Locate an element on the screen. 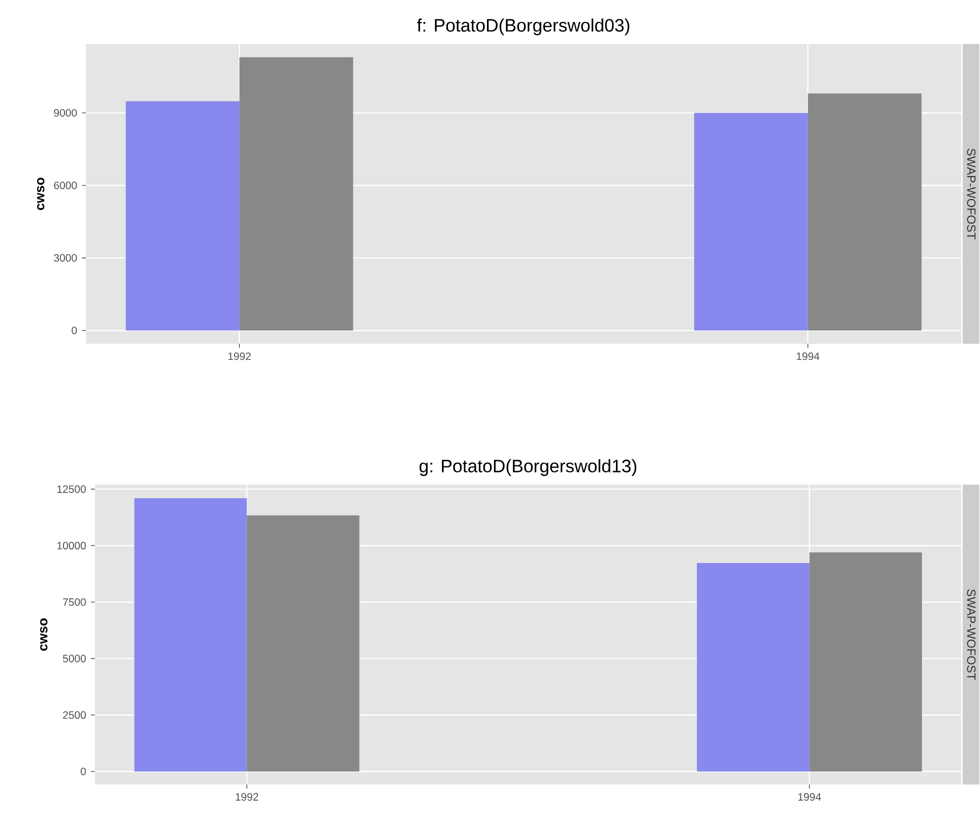 The image size is (980, 813). y-tick-label: 2500 is located at coordinates (74, 715).